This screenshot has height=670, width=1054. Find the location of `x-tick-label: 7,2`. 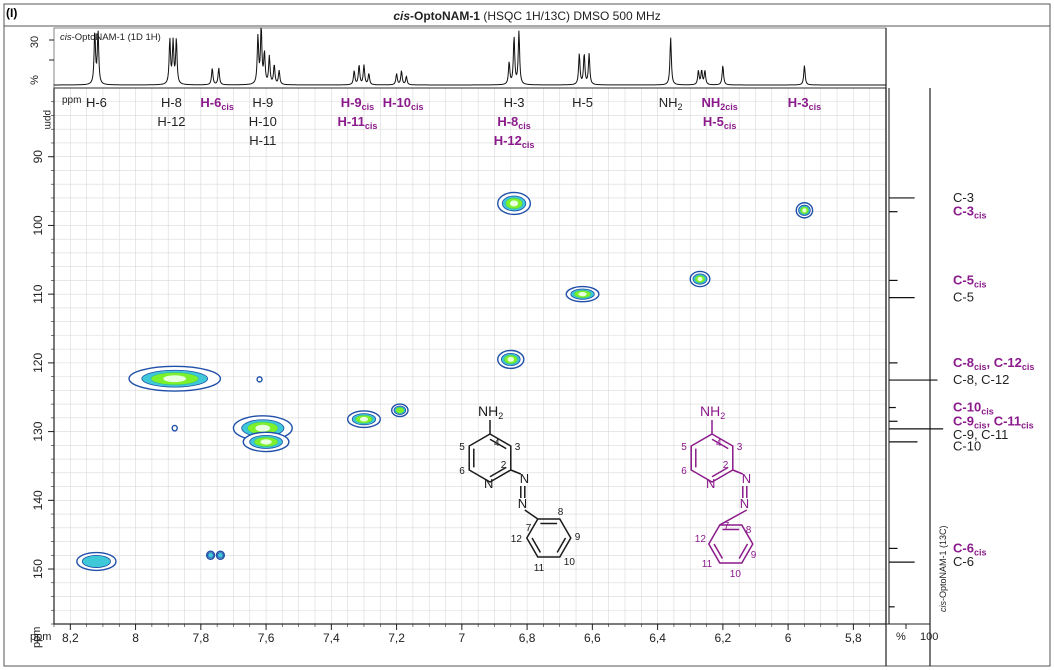

x-tick-label: 7,2 is located at coordinates (396, 638).